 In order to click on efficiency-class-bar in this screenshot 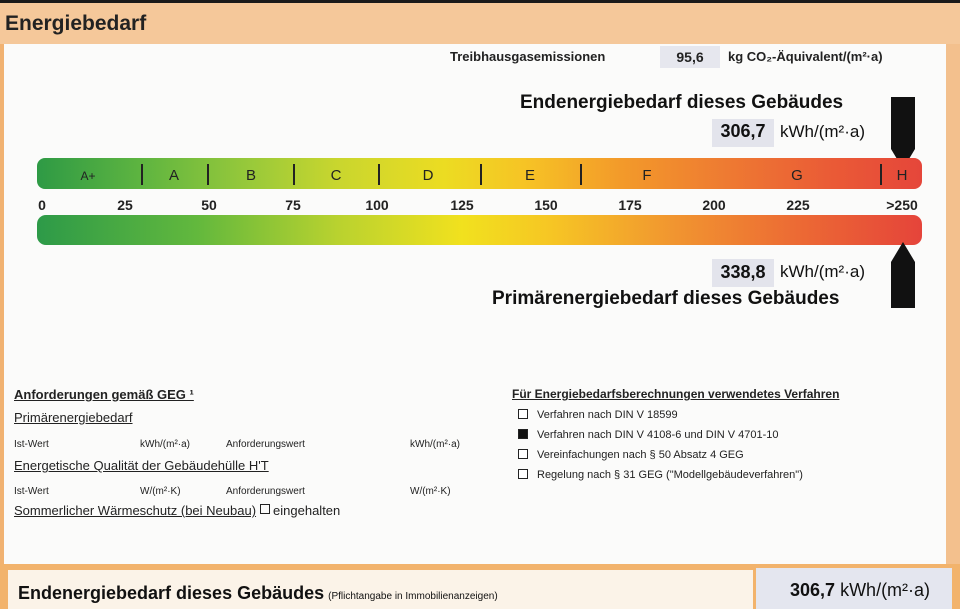, I will do `click(479, 173)`.